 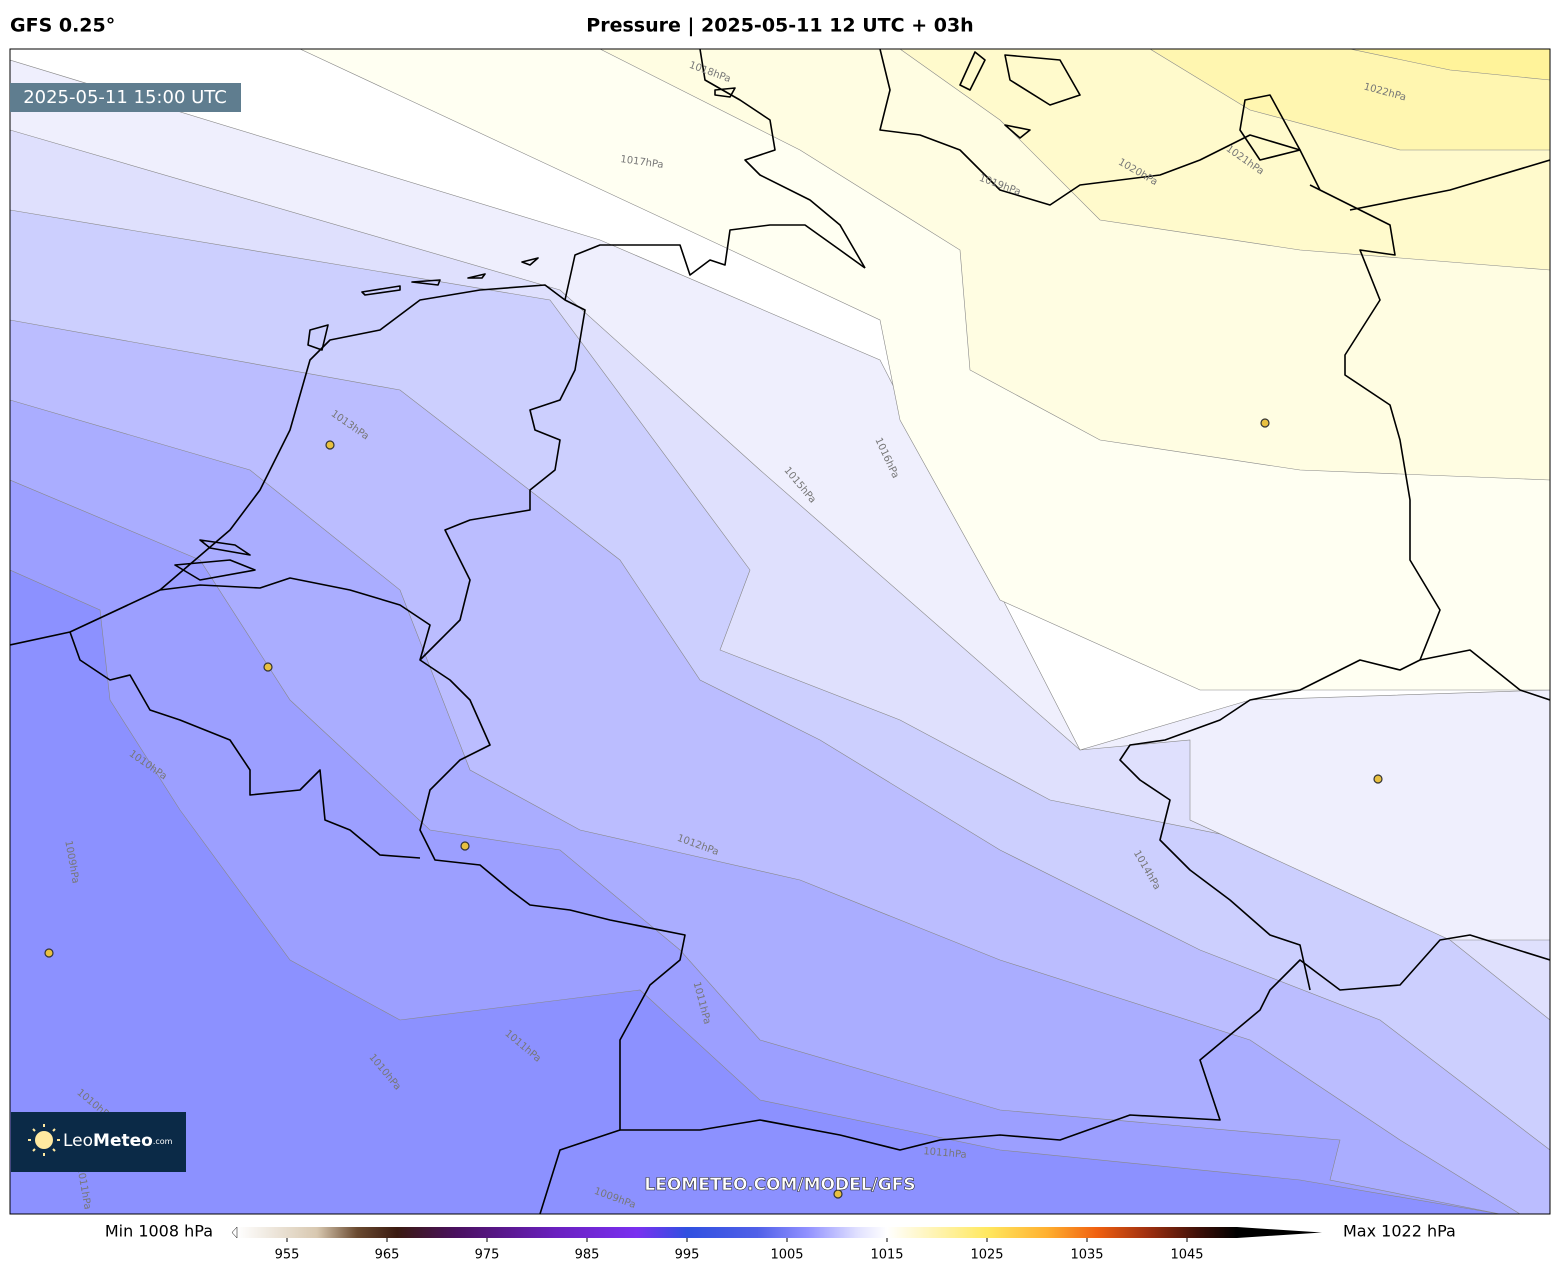 What do you see at coordinates (886, 1255) in the screenshot?
I see `colorbar-tick-label: 1015` at bounding box center [886, 1255].